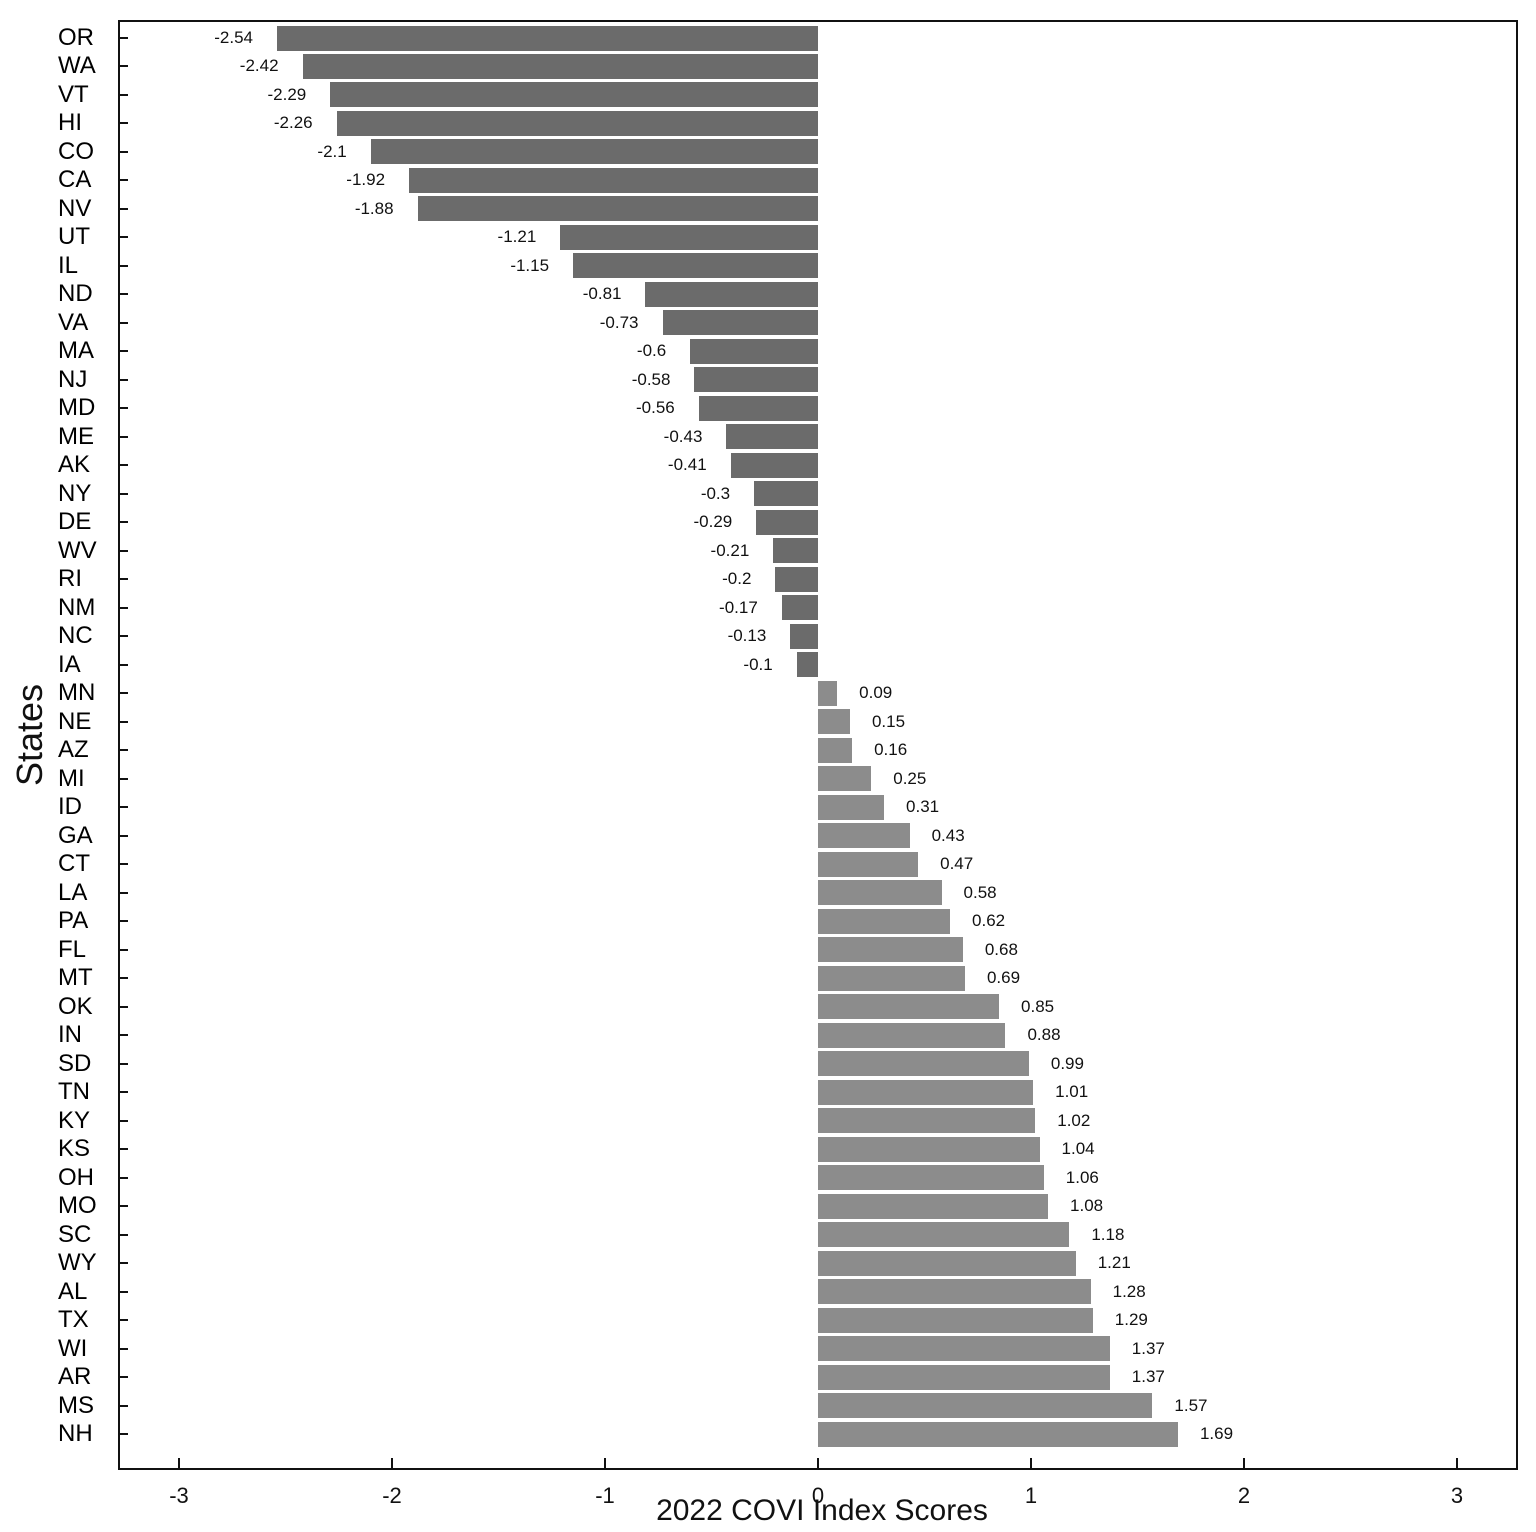 The image size is (1536, 1532). What do you see at coordinates (76, 151) in the screenshot?
I see `state-label: CO` at bounding box center [76, 151].